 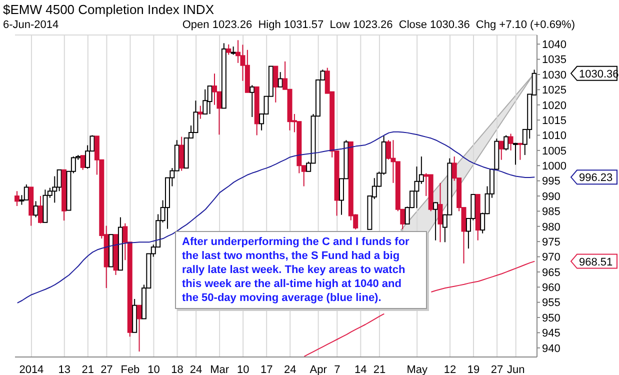 What do you see at coordinates (551, 348) in the screenshot?
I see `y-tick-label: 940` at bounding box center [551, 348].